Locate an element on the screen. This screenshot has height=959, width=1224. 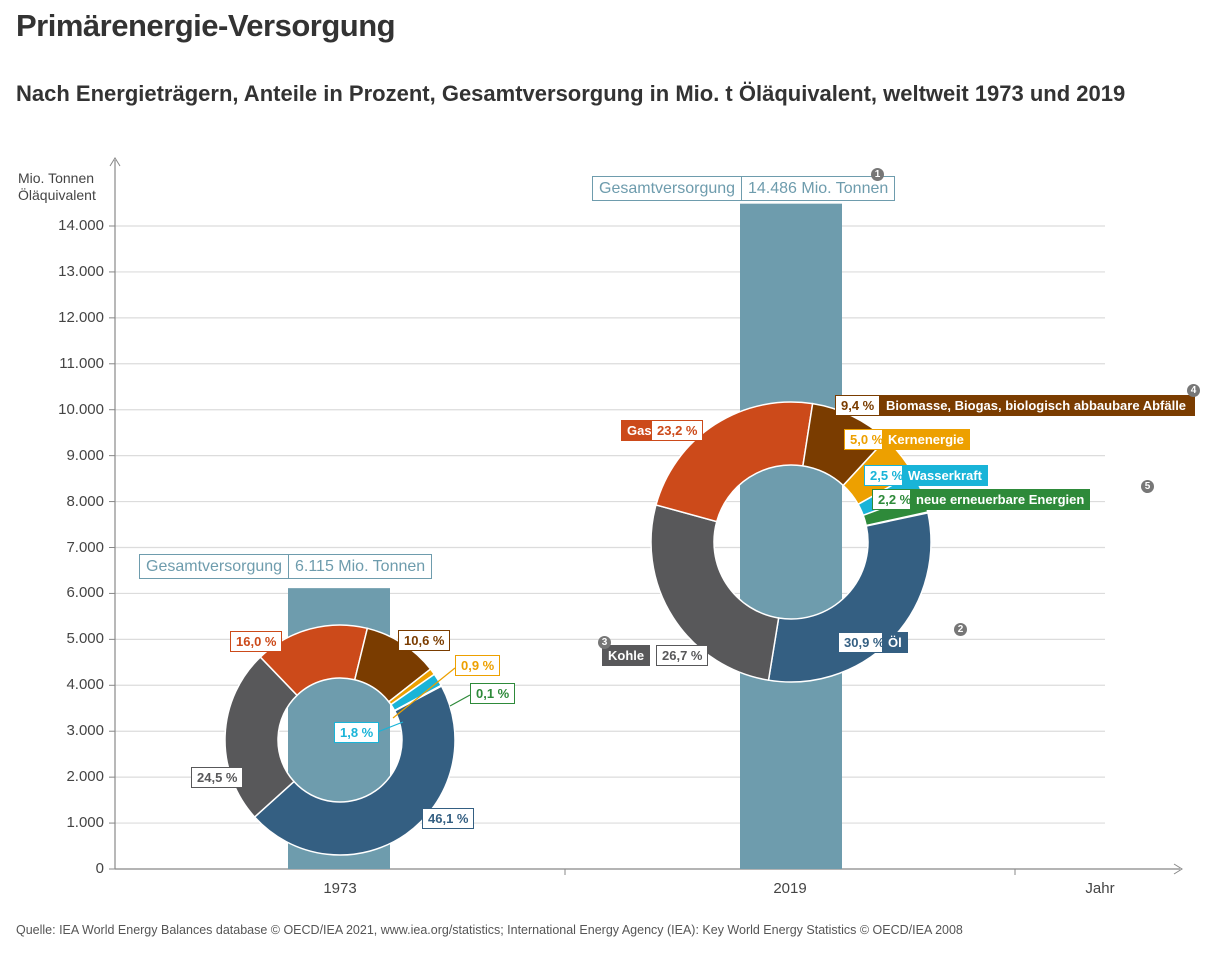
label-1973-biomasse: 10,6 % is located at coordinates (424, 640).